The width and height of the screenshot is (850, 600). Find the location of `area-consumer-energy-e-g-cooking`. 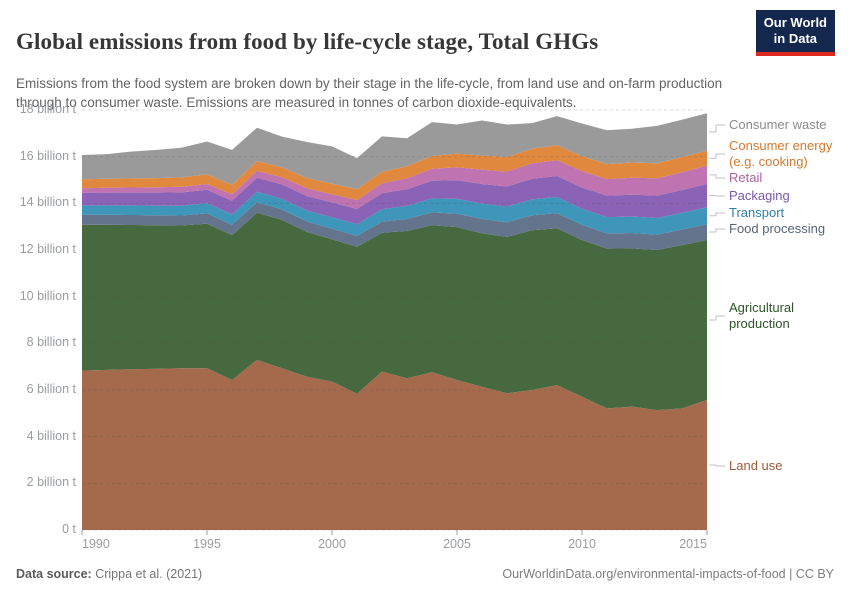

area-consumer-energy-e-g-cooking is located at coordinates (394, 173).